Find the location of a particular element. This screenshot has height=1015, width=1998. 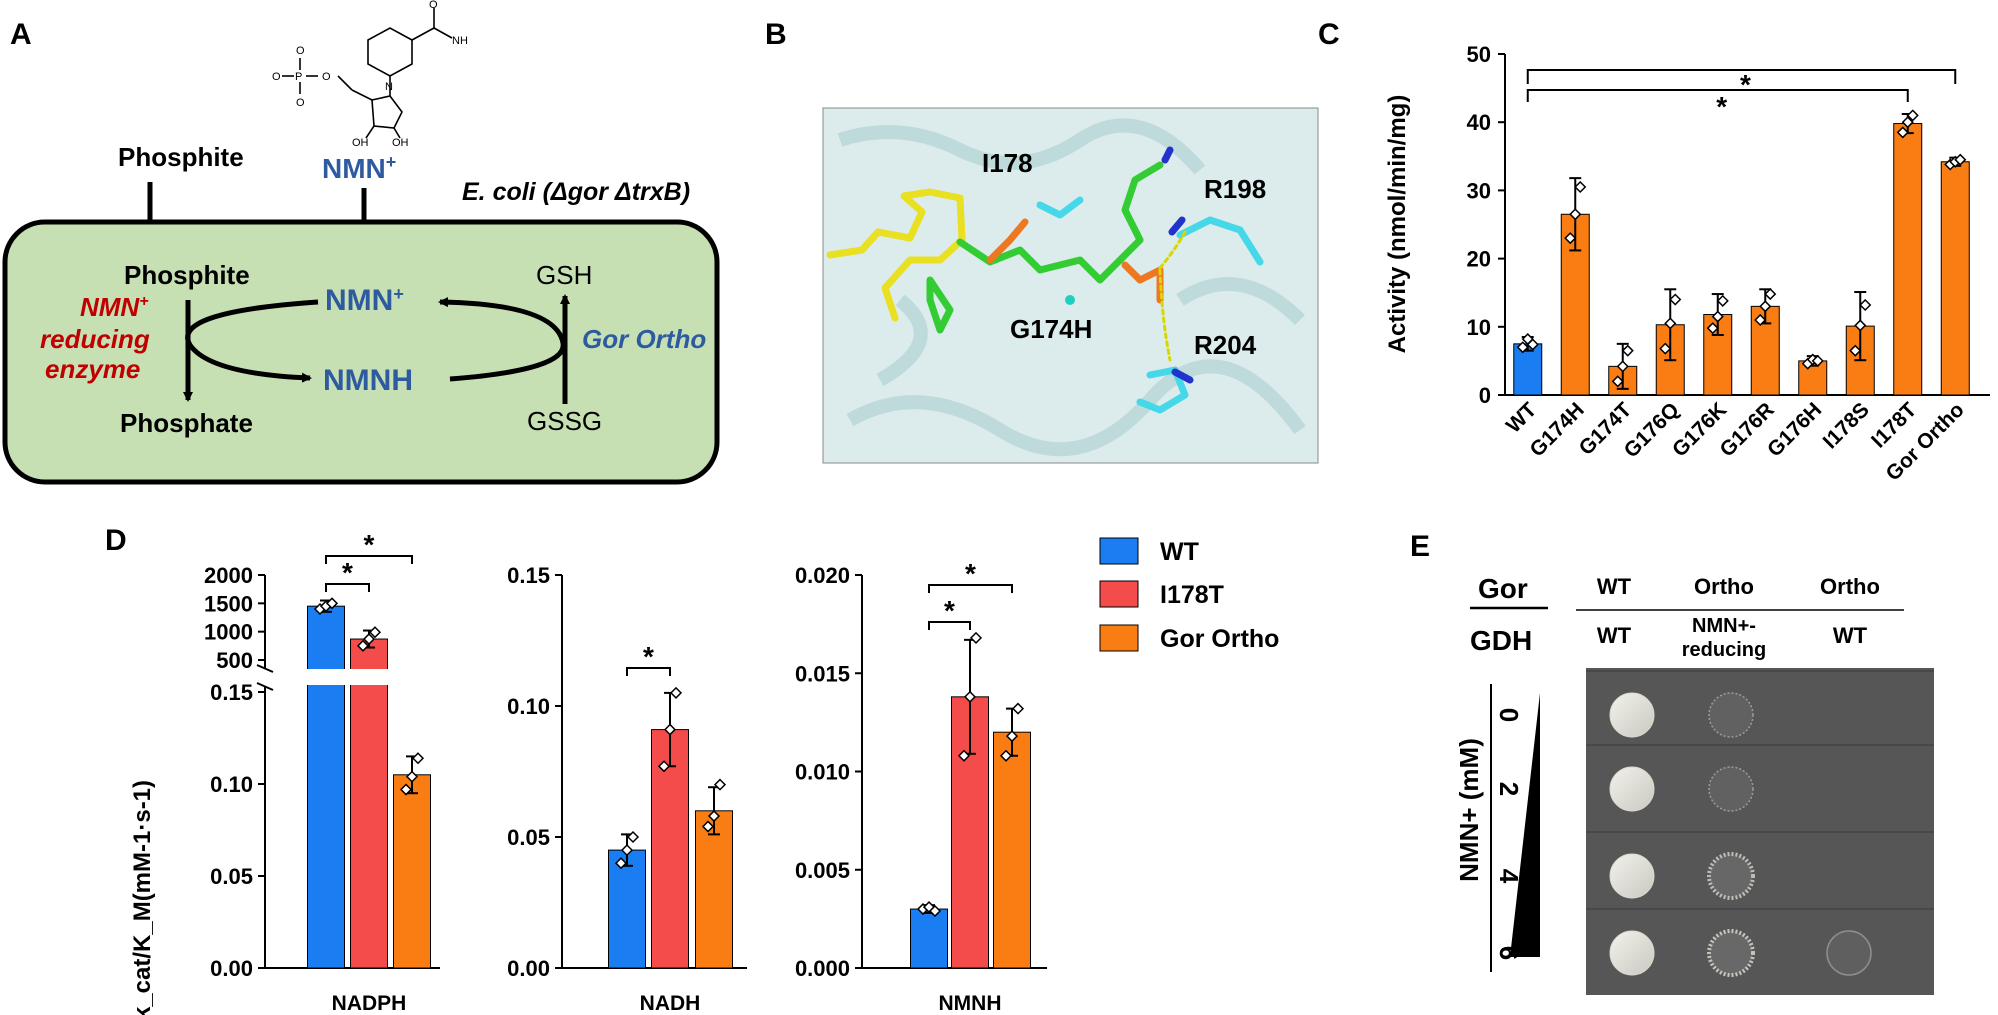

protein-ribbon is located at coordinates (1071, 287).